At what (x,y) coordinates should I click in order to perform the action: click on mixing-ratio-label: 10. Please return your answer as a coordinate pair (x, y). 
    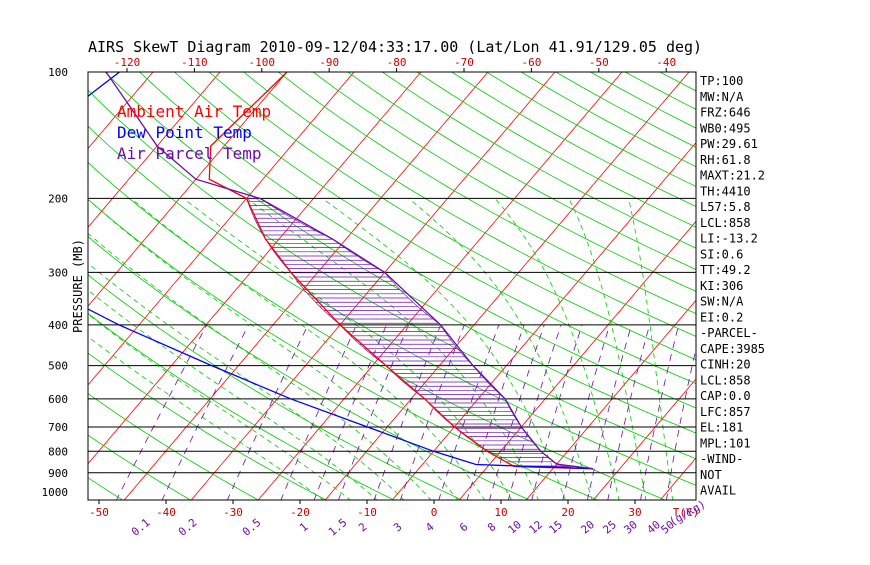
    Looking at the image, I should click on (514, 527).